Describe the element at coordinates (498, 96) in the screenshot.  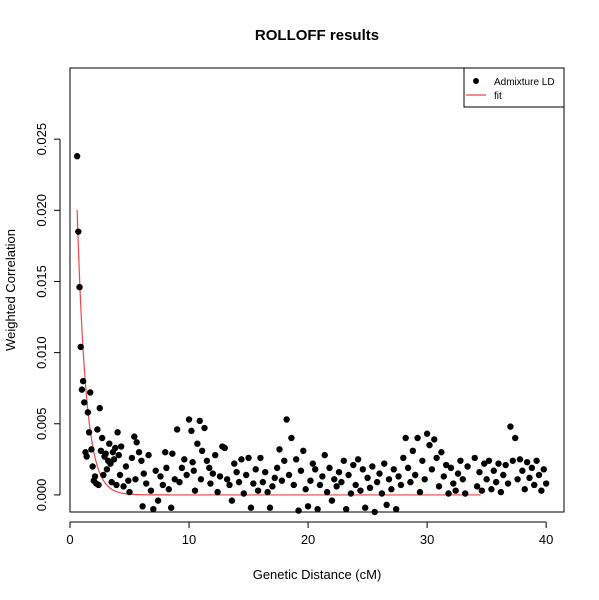
I see `legend-label-fit: fit` at that location.